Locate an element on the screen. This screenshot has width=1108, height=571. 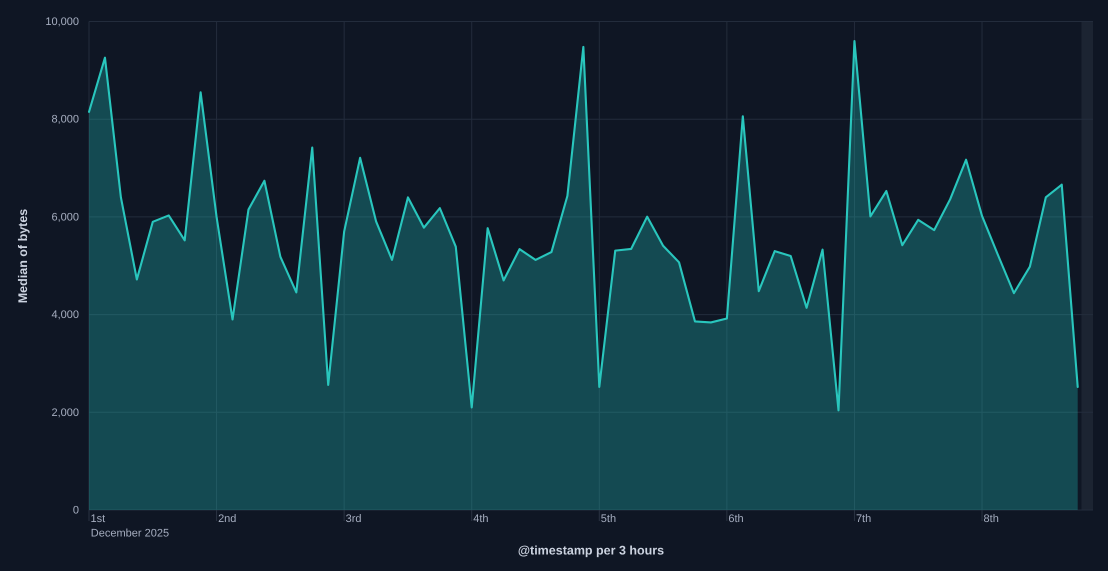
svg-text: December 2025 is located at coordinates (130, 533).